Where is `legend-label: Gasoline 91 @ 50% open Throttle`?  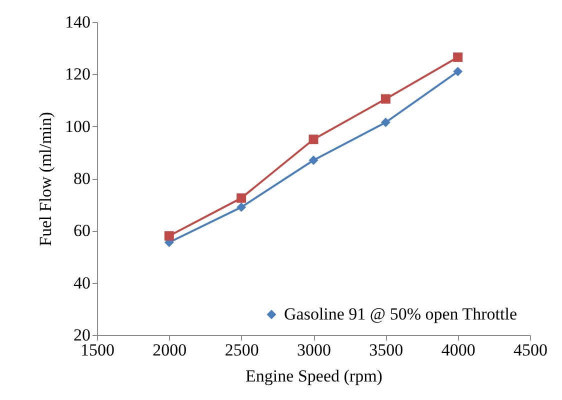
legend-label: Gasoline 91 @ 50% open Throttle is located at coordinates (400, 314).